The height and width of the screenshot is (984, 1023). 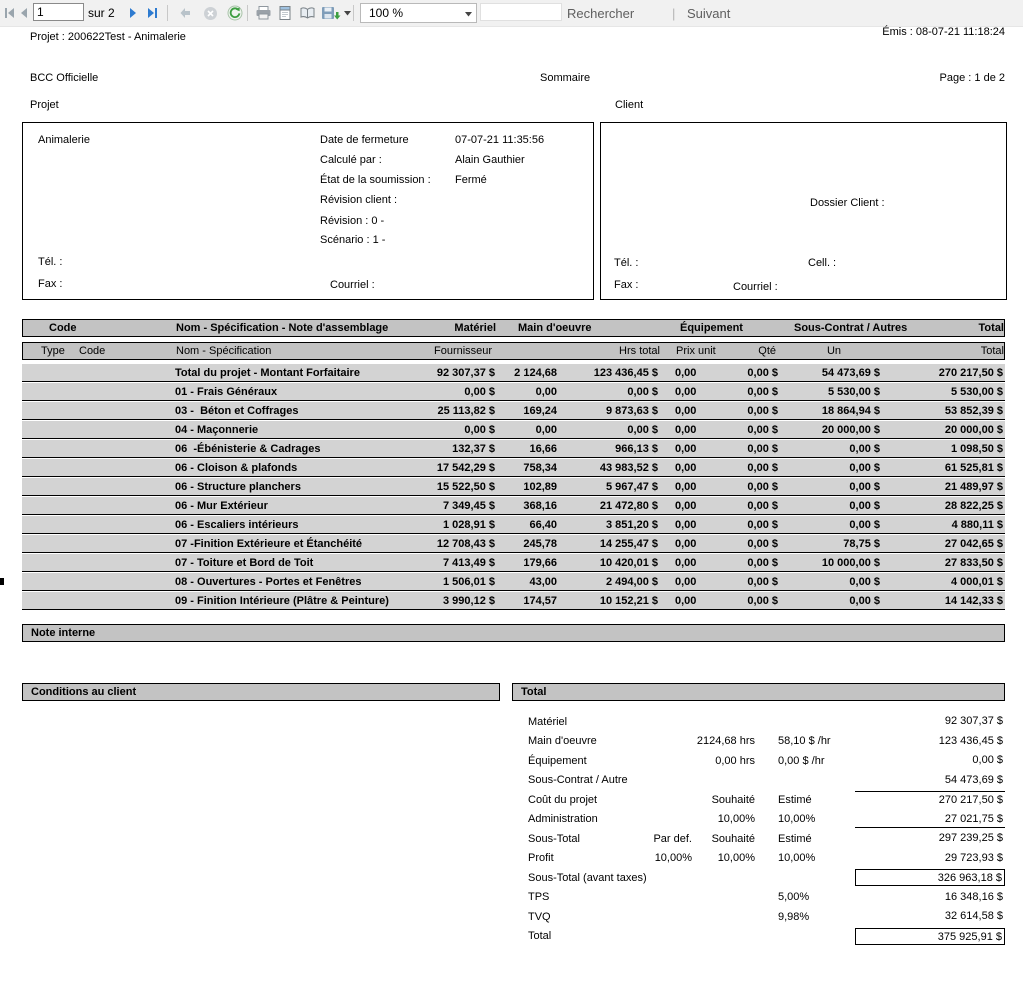 What do you see at coordinates (307, 13) in the screenshot?
I see `page-setup-icon` at bounding box center [307, 13].